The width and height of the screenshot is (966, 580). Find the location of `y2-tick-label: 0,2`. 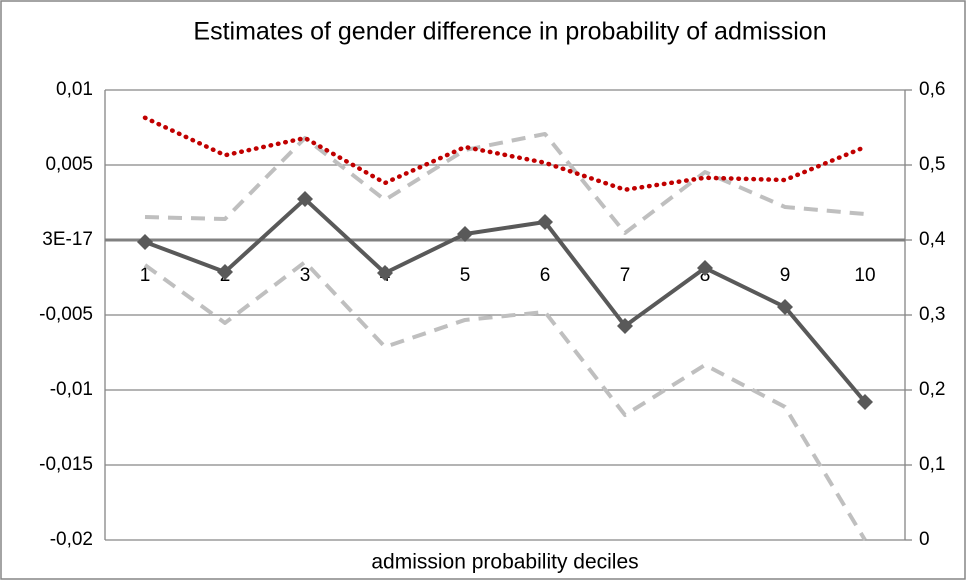

y2-tick-label: 0,2 is located at coordinates (932, 389).